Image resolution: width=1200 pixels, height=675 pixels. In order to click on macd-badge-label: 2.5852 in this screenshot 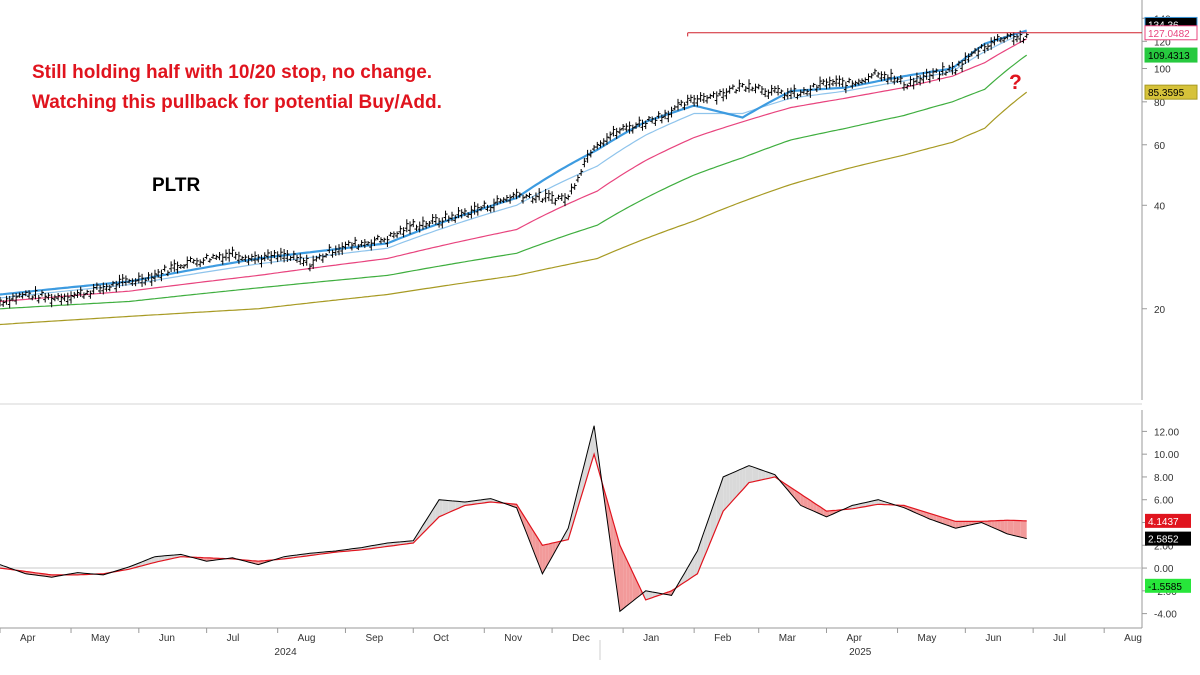, I will do `click(1163, 540)`.